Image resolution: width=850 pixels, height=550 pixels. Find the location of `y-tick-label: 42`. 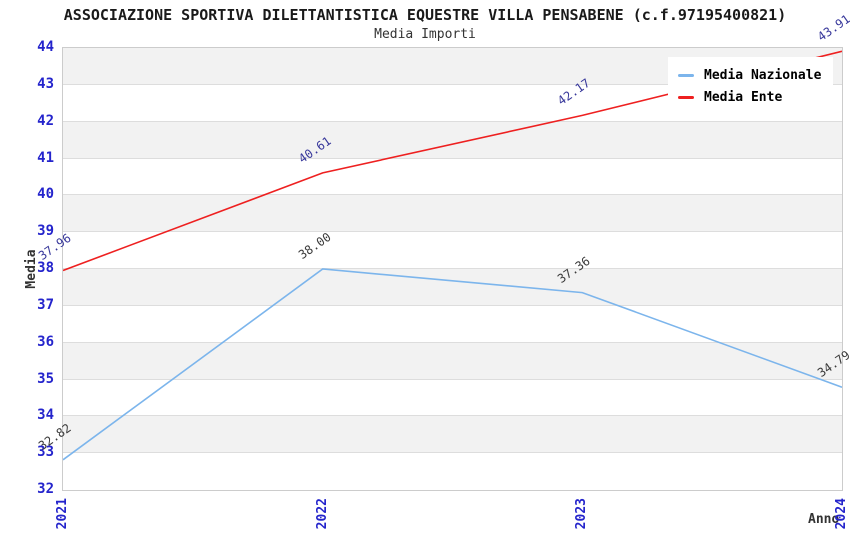

y-tick-label: 42 is located at coordinates (45, 120).